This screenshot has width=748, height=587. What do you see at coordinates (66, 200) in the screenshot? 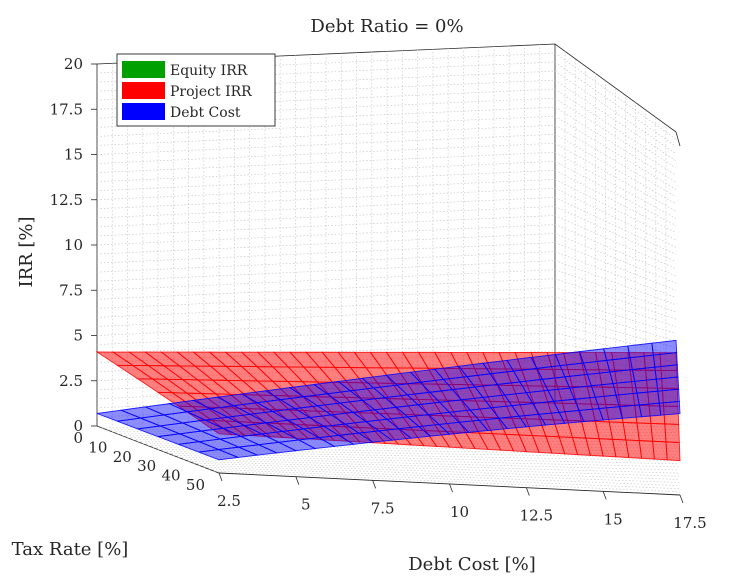
I see `z-tick-label: 12.5` at bounding box center [66, 200].